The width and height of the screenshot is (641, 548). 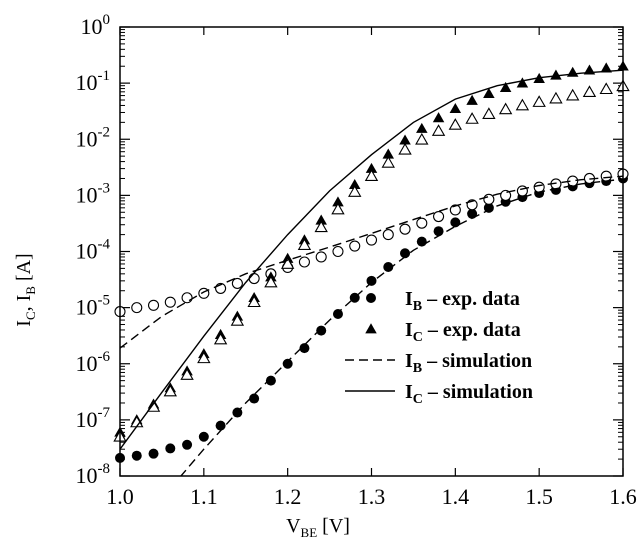 I want to click on y-tick-label: 10⁻⁵, so click(x=93, y=306).